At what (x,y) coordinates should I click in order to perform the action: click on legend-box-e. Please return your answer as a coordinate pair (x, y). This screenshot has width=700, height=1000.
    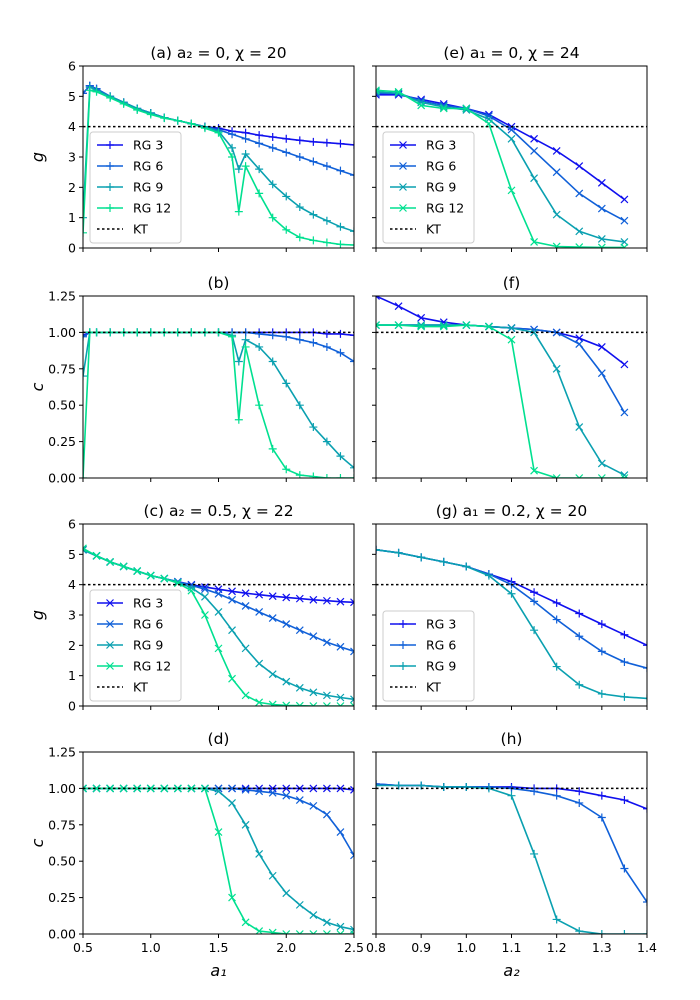
    Looking at the image, I should click on (428, 187).